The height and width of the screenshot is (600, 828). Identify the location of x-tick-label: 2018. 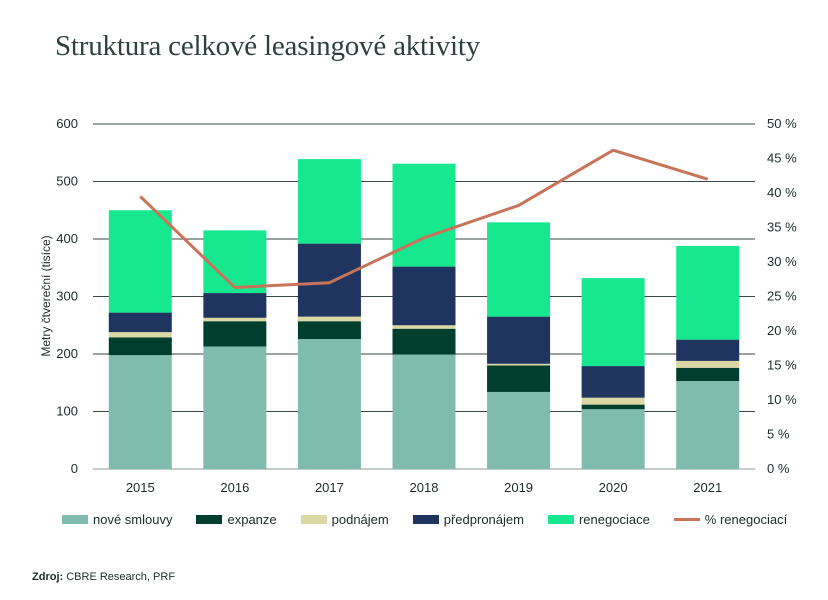
(424, 487).